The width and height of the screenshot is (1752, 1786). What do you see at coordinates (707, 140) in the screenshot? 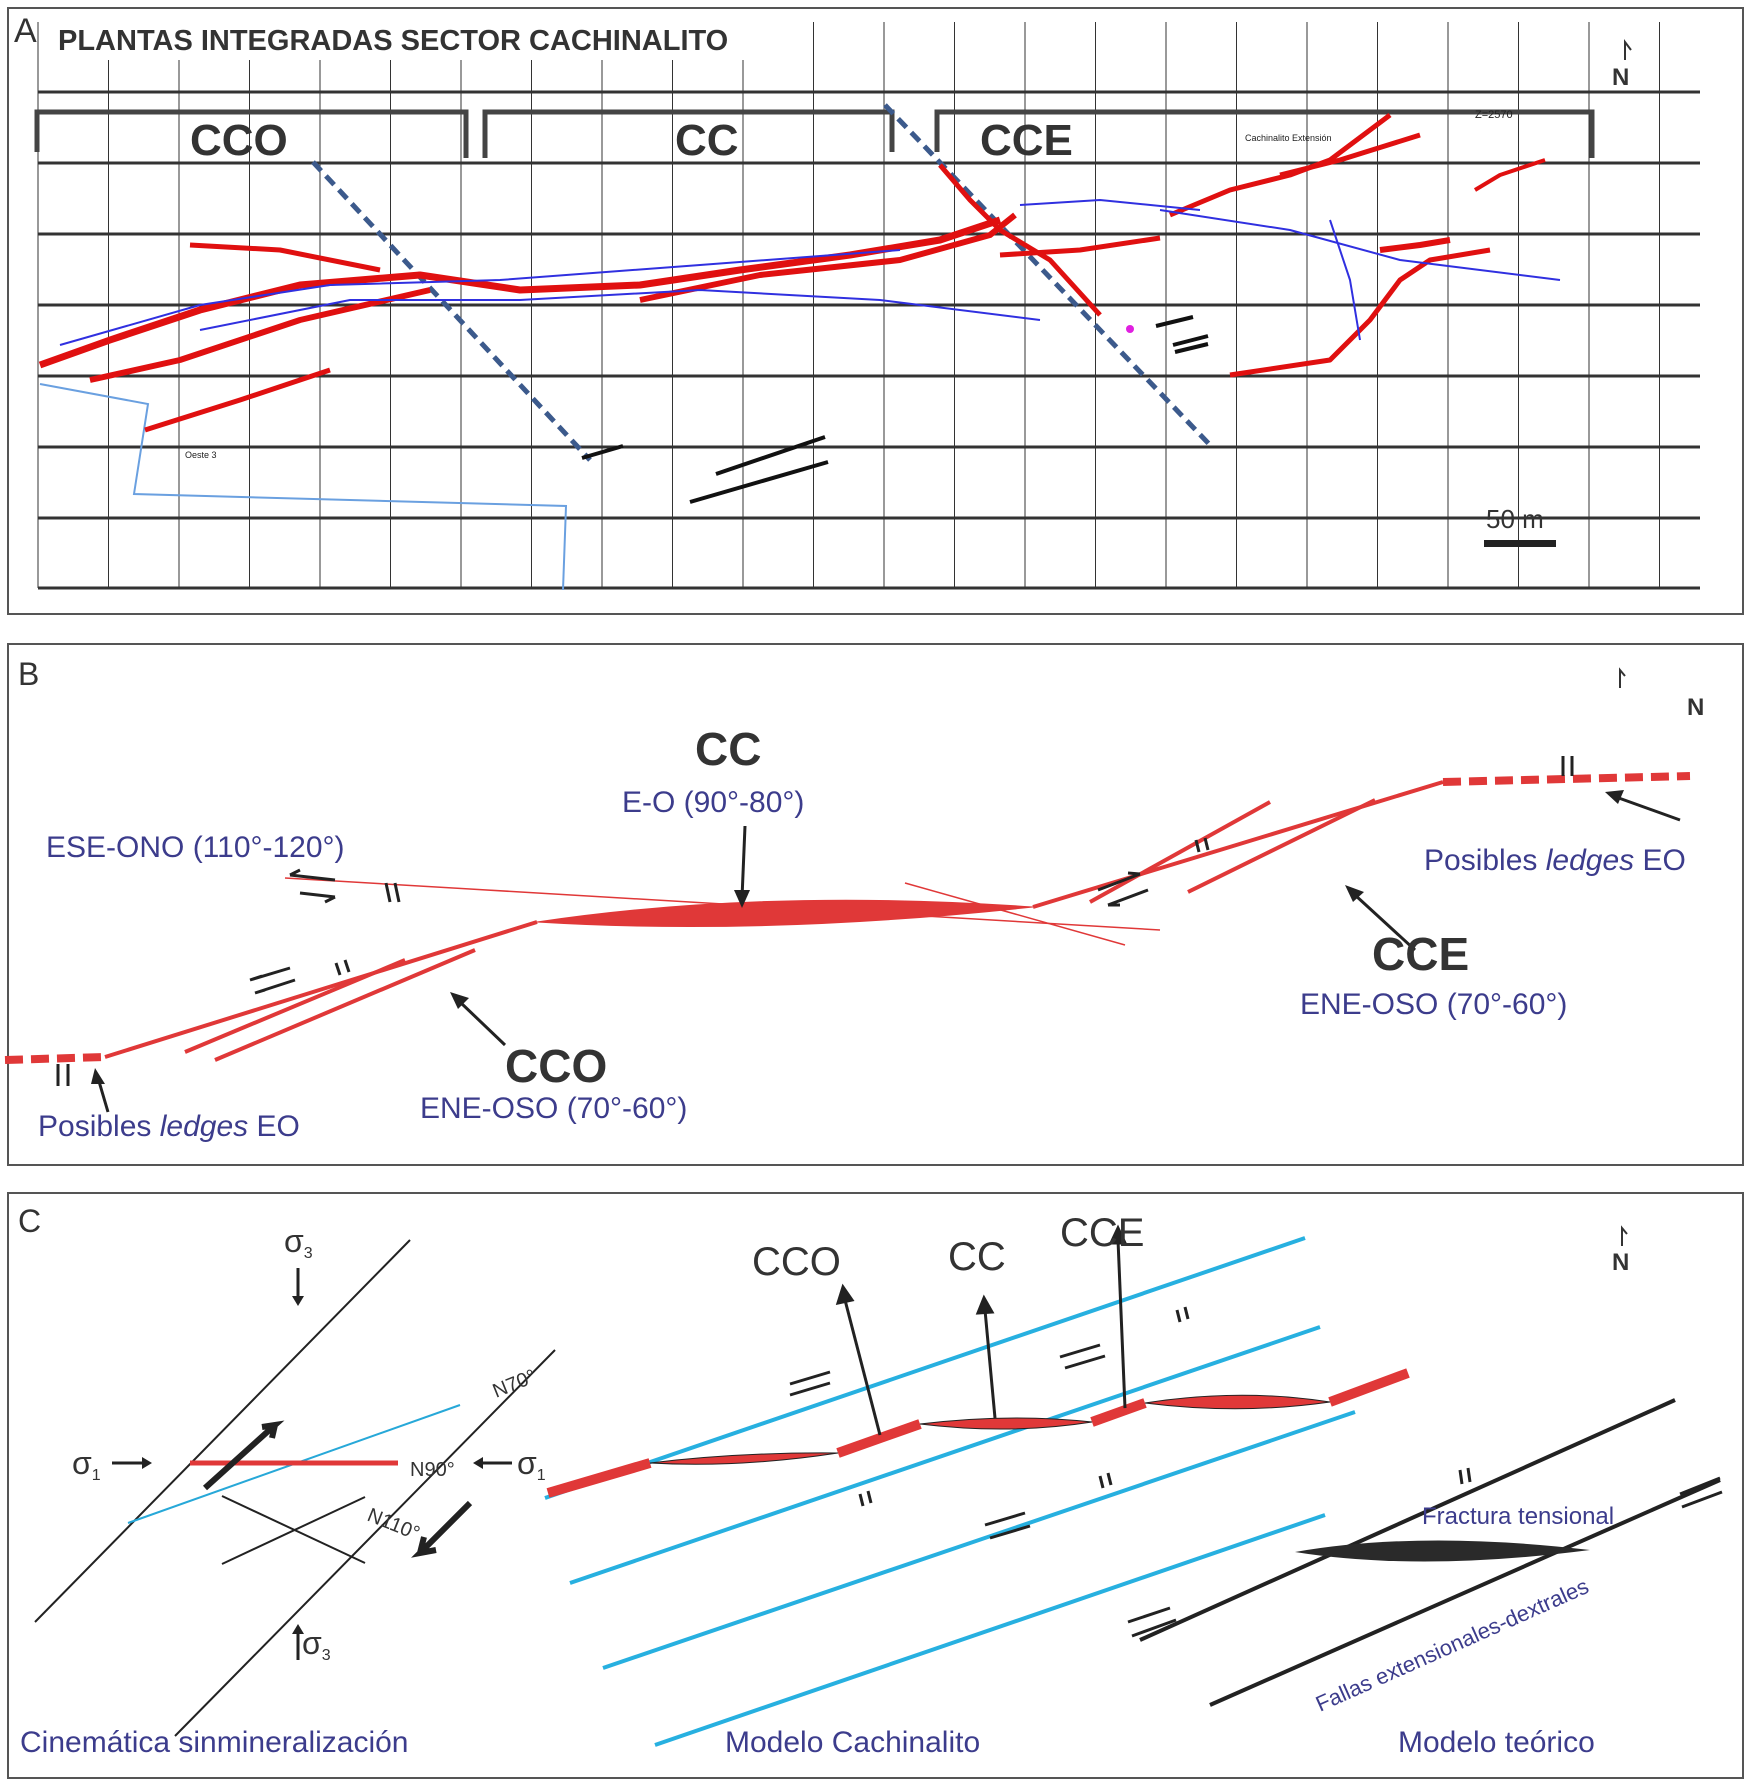
I see `sector-label-cc: CC` at bounding box center [707, 140].